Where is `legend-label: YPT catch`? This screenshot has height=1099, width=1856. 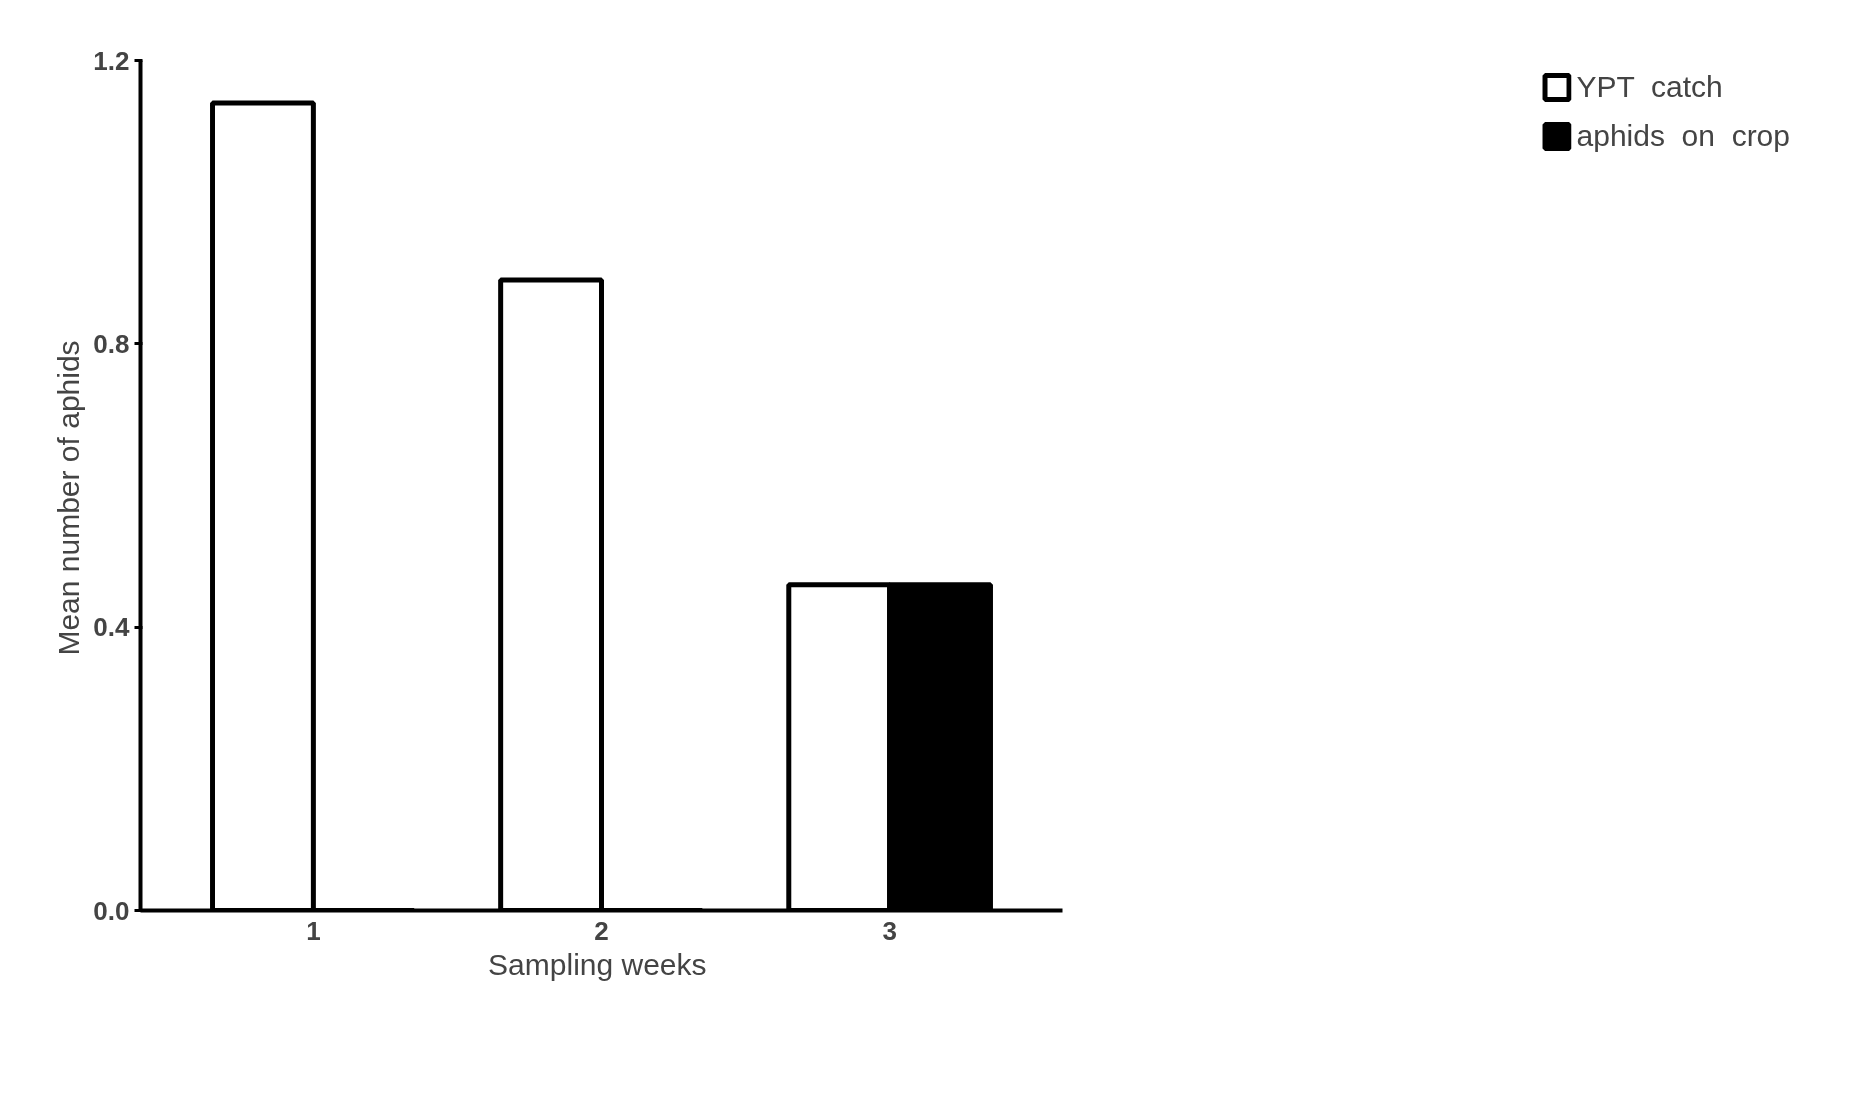 legend-label: YPT catch is located at coordinates (1649, 87).